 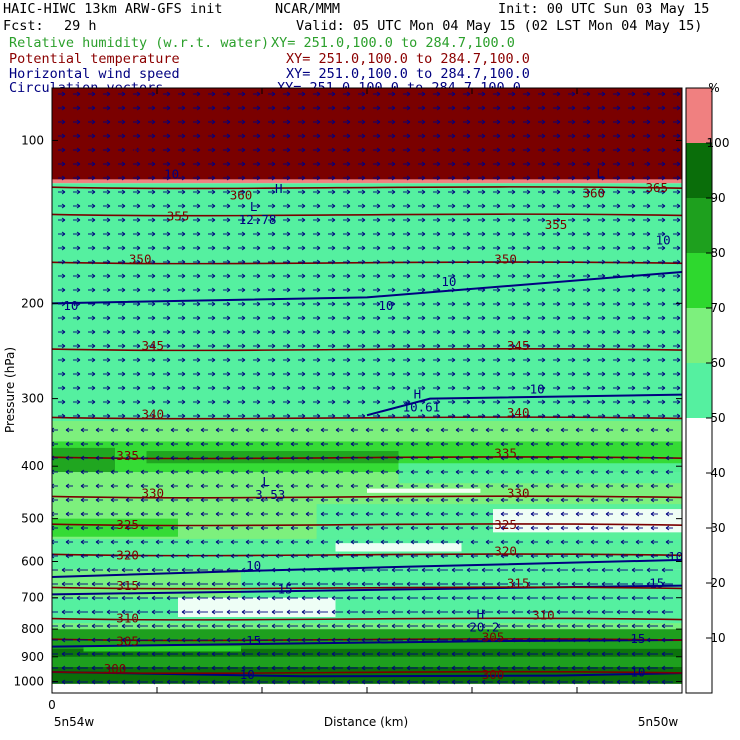 What do you see at coordinates (408, 74) in the screenshot?
I see `field-xy-wspd: XY= 251.0,100.0 to 284.7,100.0` at bounding box center [408, 74].